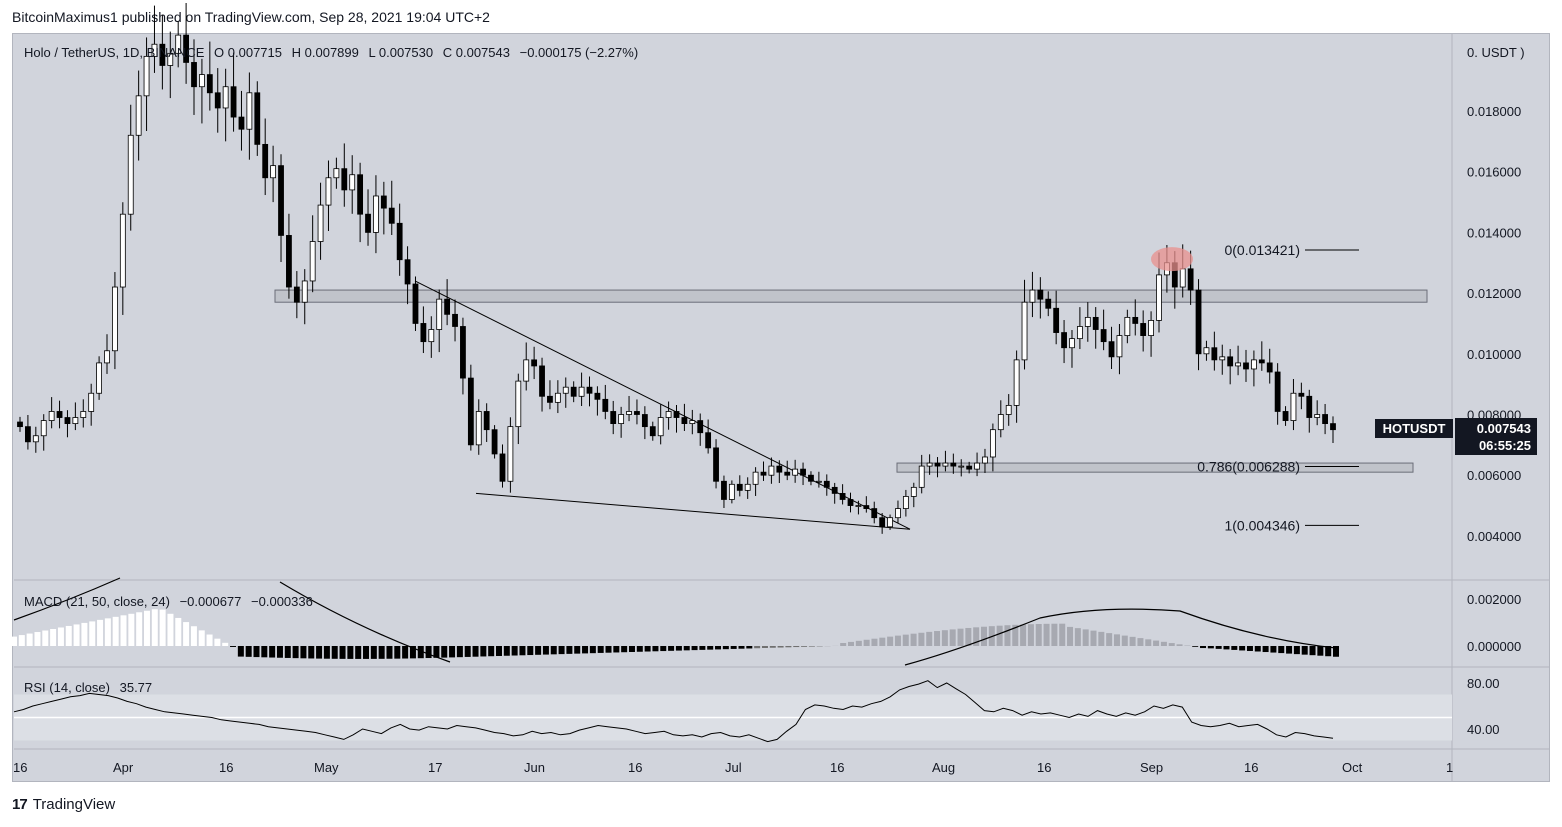 This screenshot has width=1562, height=827. I want to click on time-tick-label: 1, so click(1449, 767).